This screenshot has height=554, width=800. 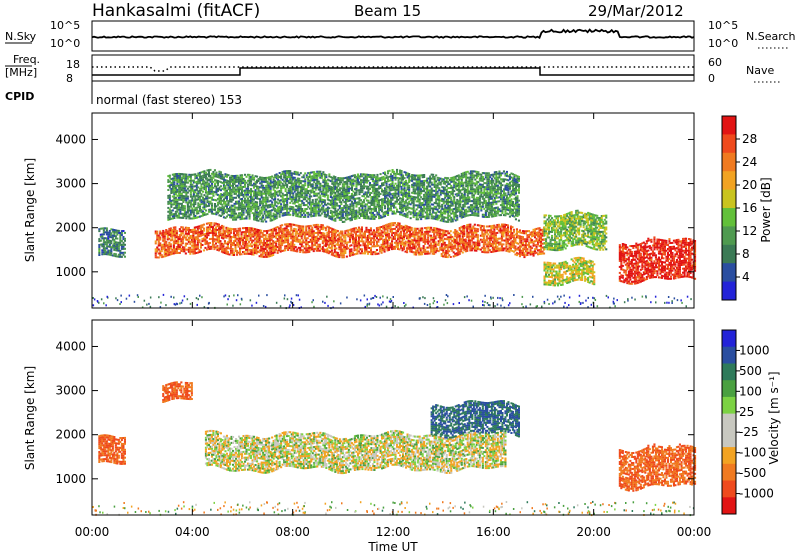 What do you see at coordinates (723, 43) in the screenshot?
I see `sky-right-tick-bottom: 10^0` at bounding box center [723, 43].